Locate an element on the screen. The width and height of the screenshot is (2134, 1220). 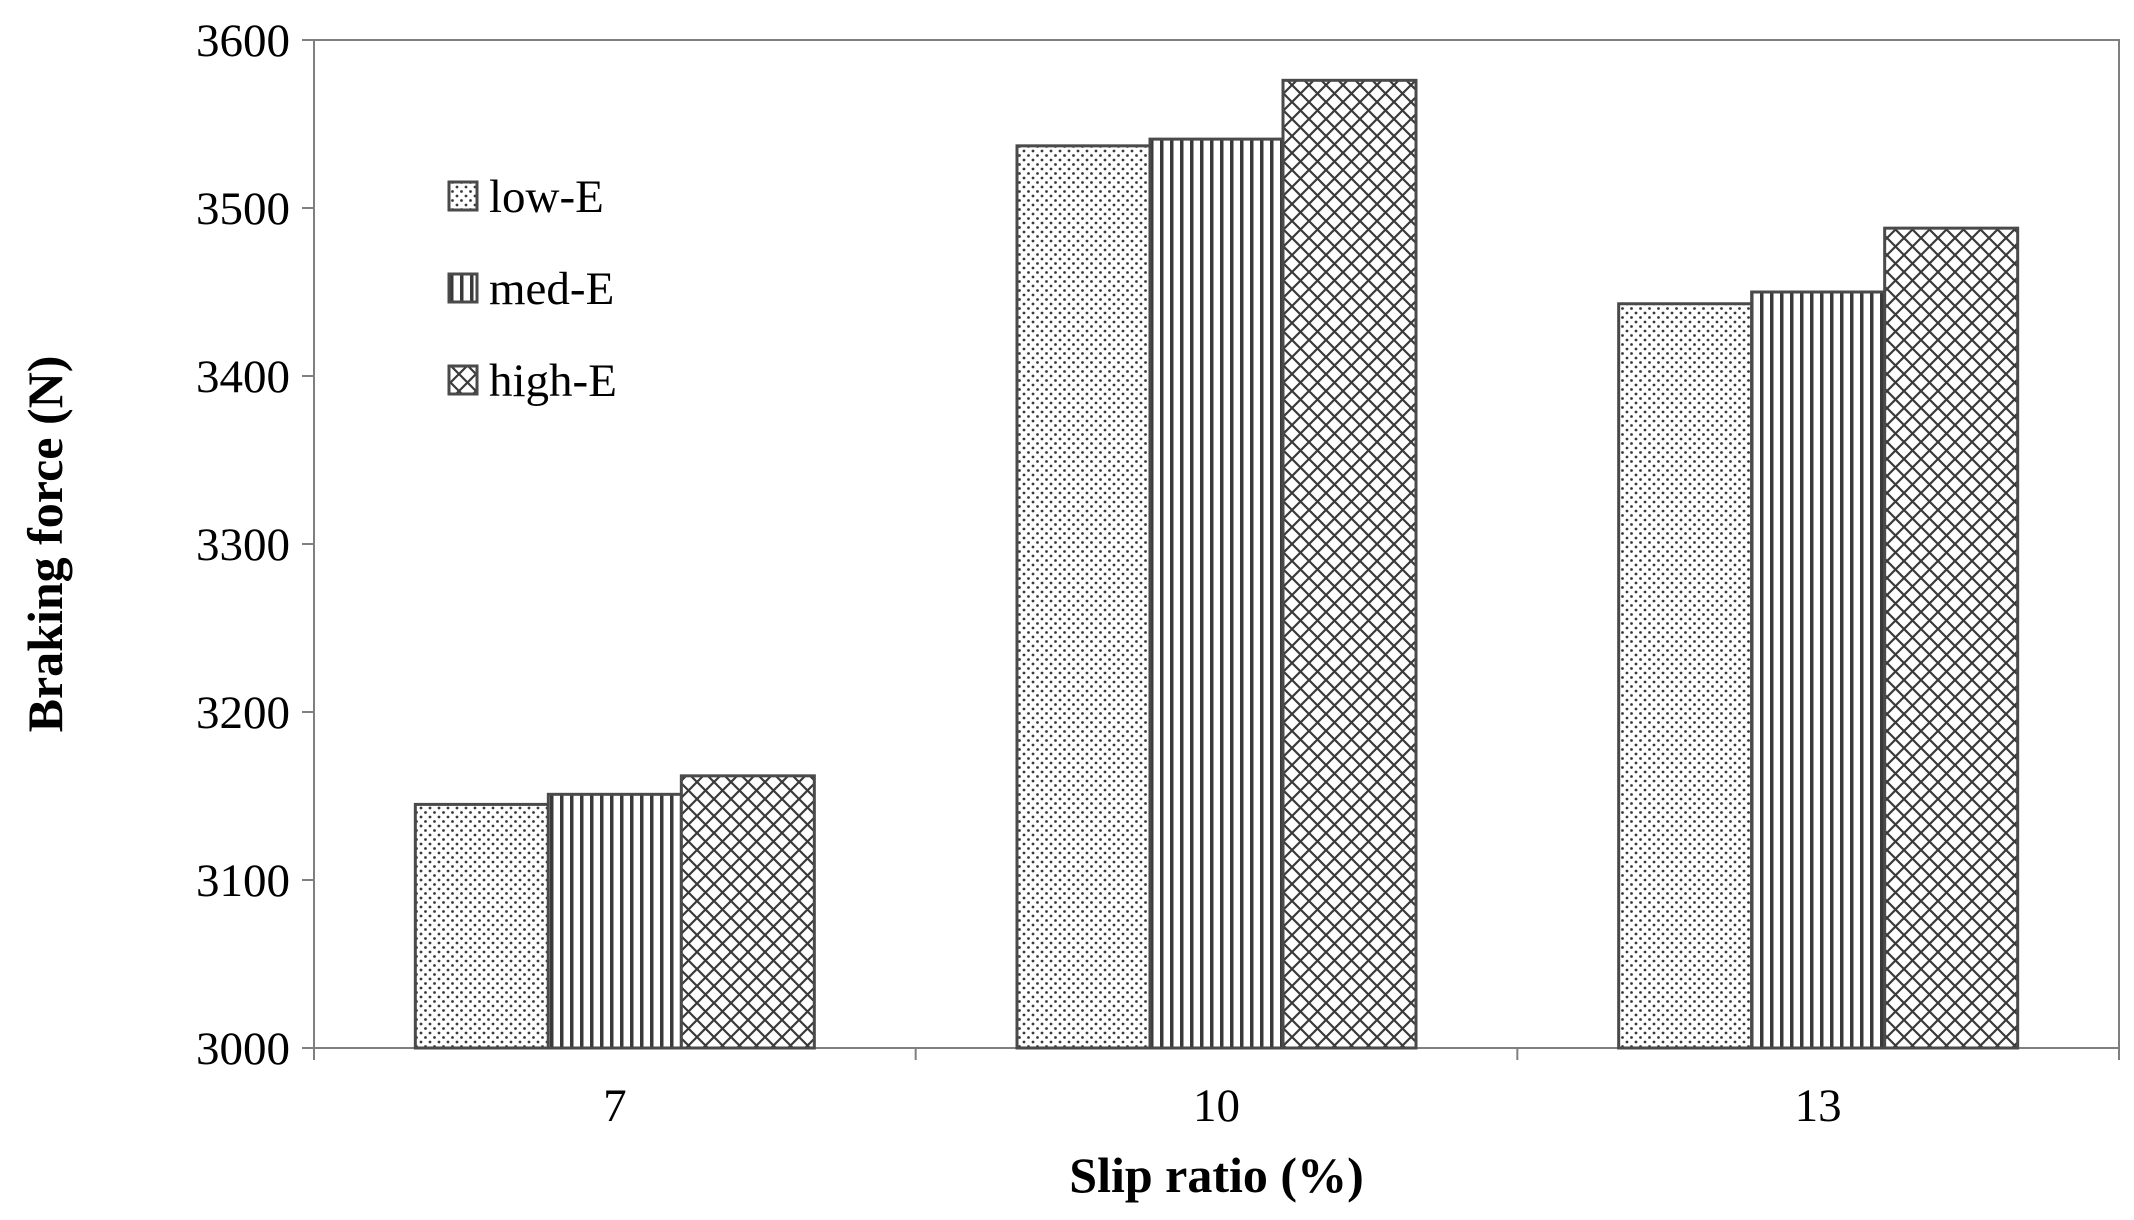
y-tick-label: 3300 is located at coordinates (243, 545).